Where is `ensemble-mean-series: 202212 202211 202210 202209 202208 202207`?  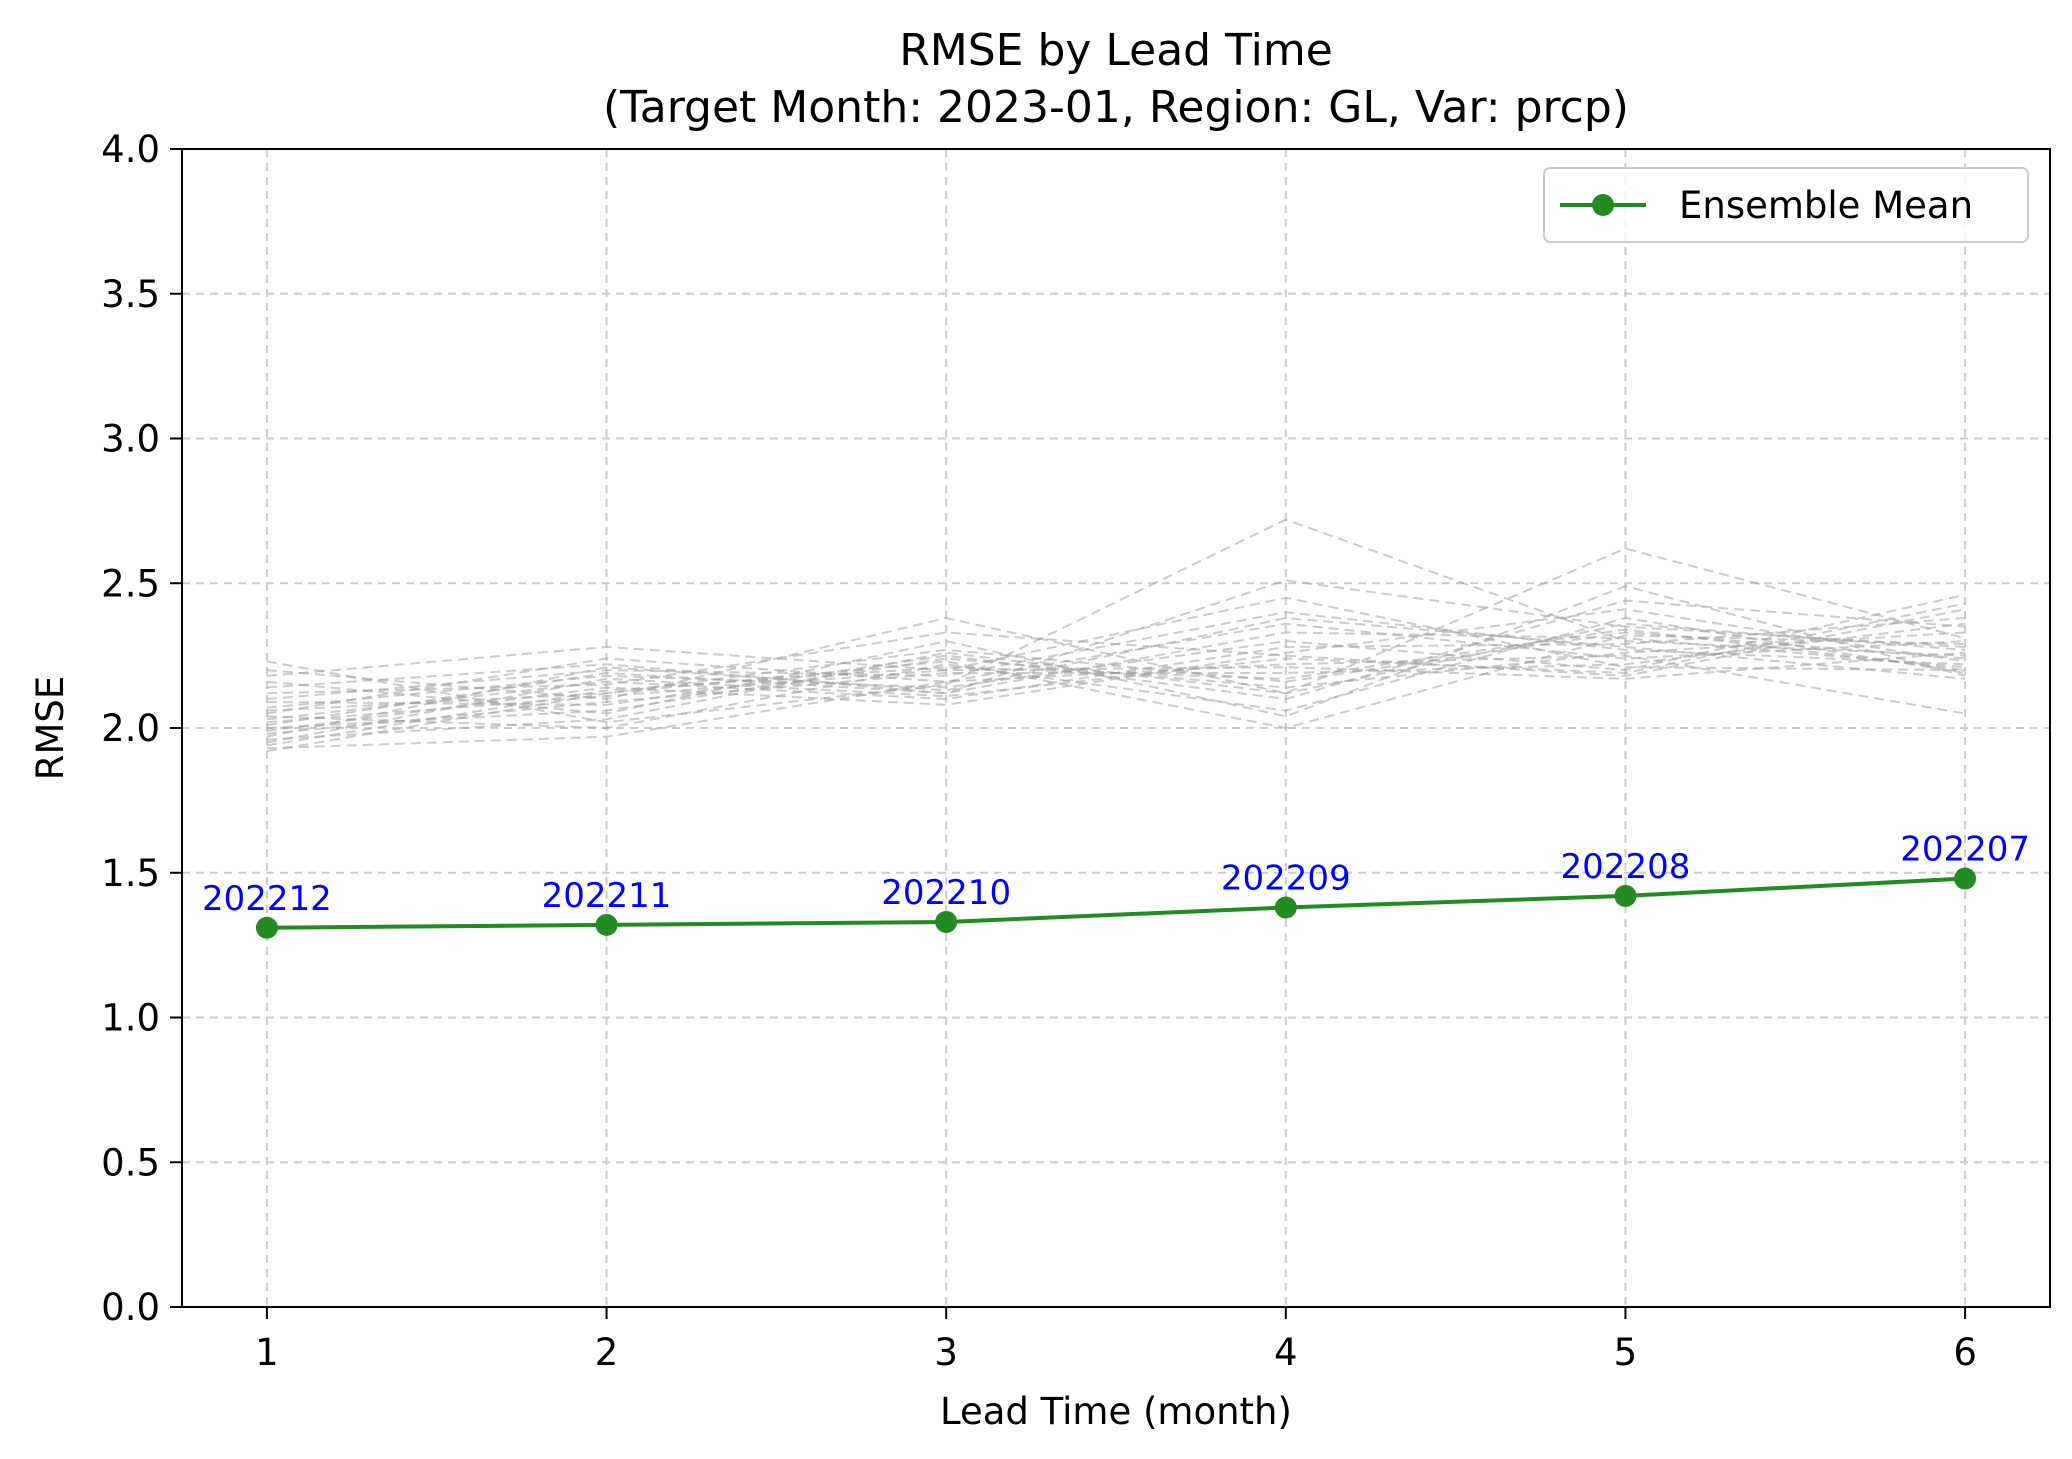
ensemble-mean-series: 202212 202211 202210 202209 202208 202207 is located at coordinates (1116, 884).